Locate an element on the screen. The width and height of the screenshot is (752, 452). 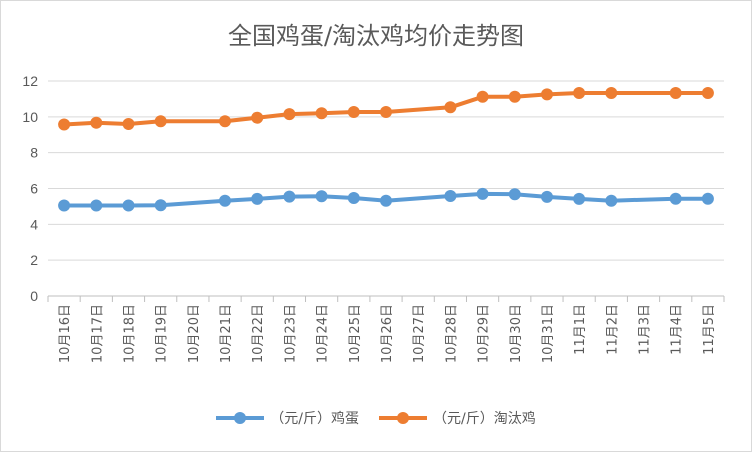
x-tick-label-0: 10月16日 is located at coordinates (65, 333).